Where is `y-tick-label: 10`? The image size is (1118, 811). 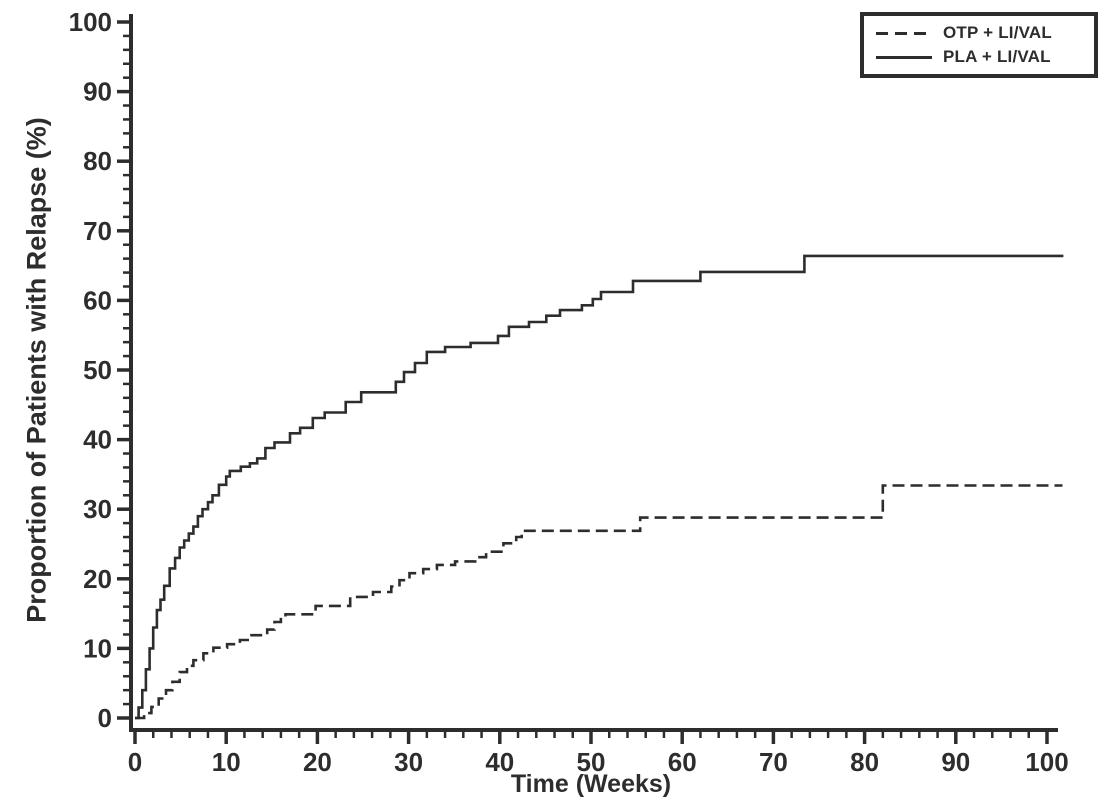
y-tick-label: 10 is located at coordinates (97, 648).